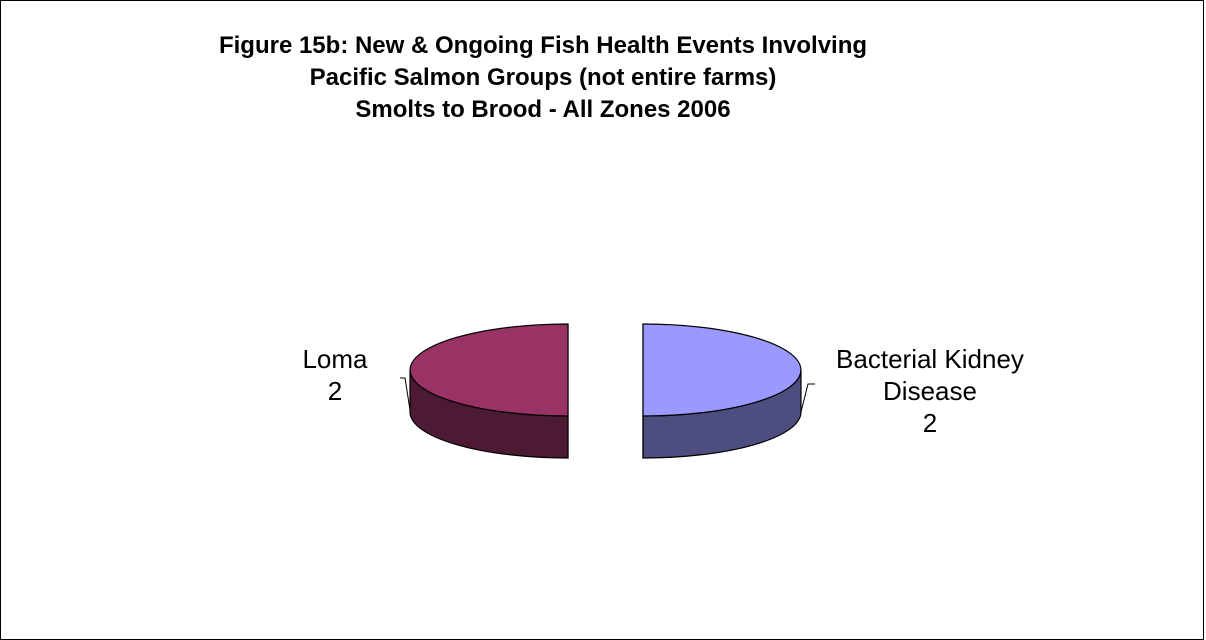 The height and width of the screenshot is (640, 1206). I want to click on pie-label-loma-line-1: Loma, so click(335, 359).